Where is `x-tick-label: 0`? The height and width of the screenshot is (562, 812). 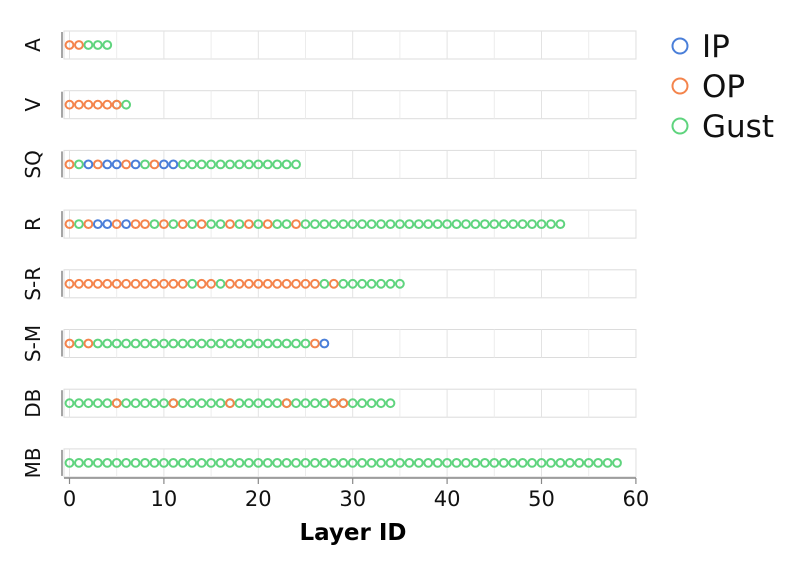 x-tick-label: 0 is located at coordinates (69, 499).